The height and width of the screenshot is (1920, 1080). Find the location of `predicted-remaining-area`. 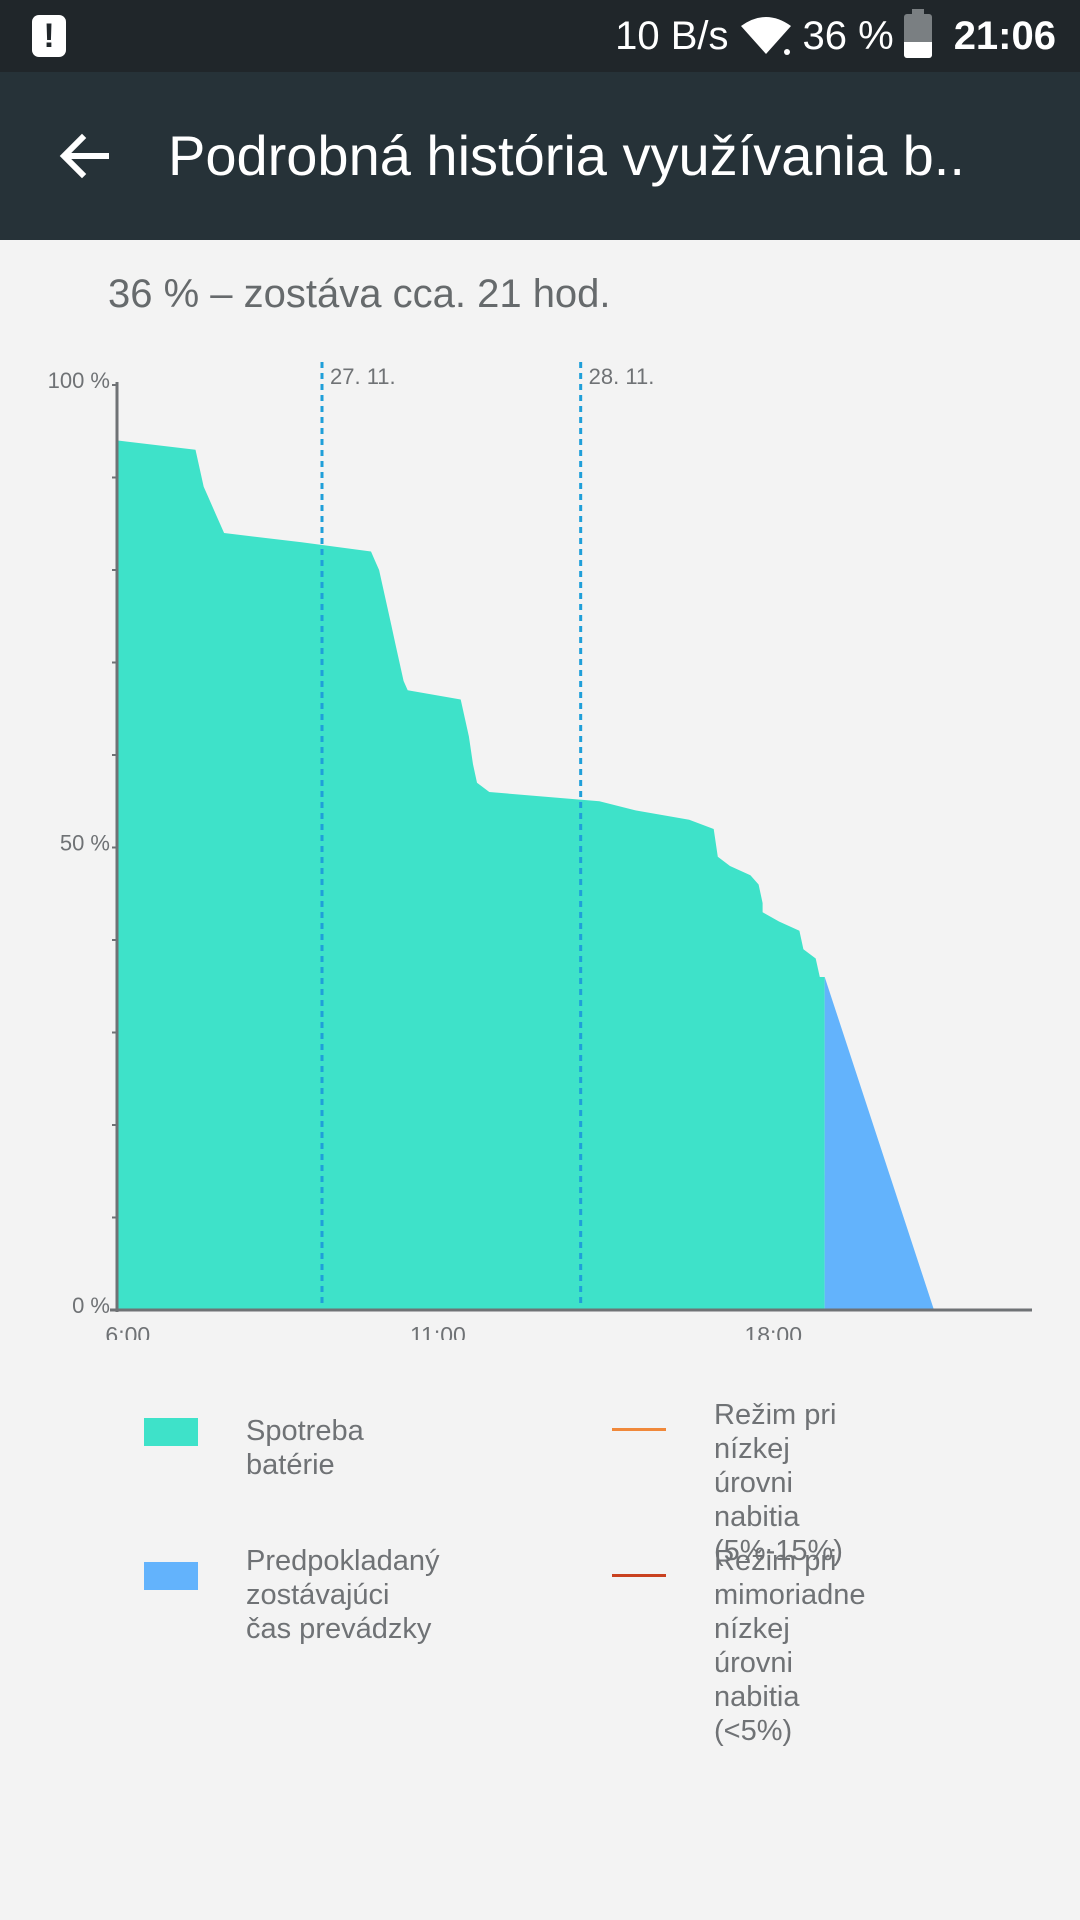

predicted-remaining-area is located at coordinates (879, 1143).